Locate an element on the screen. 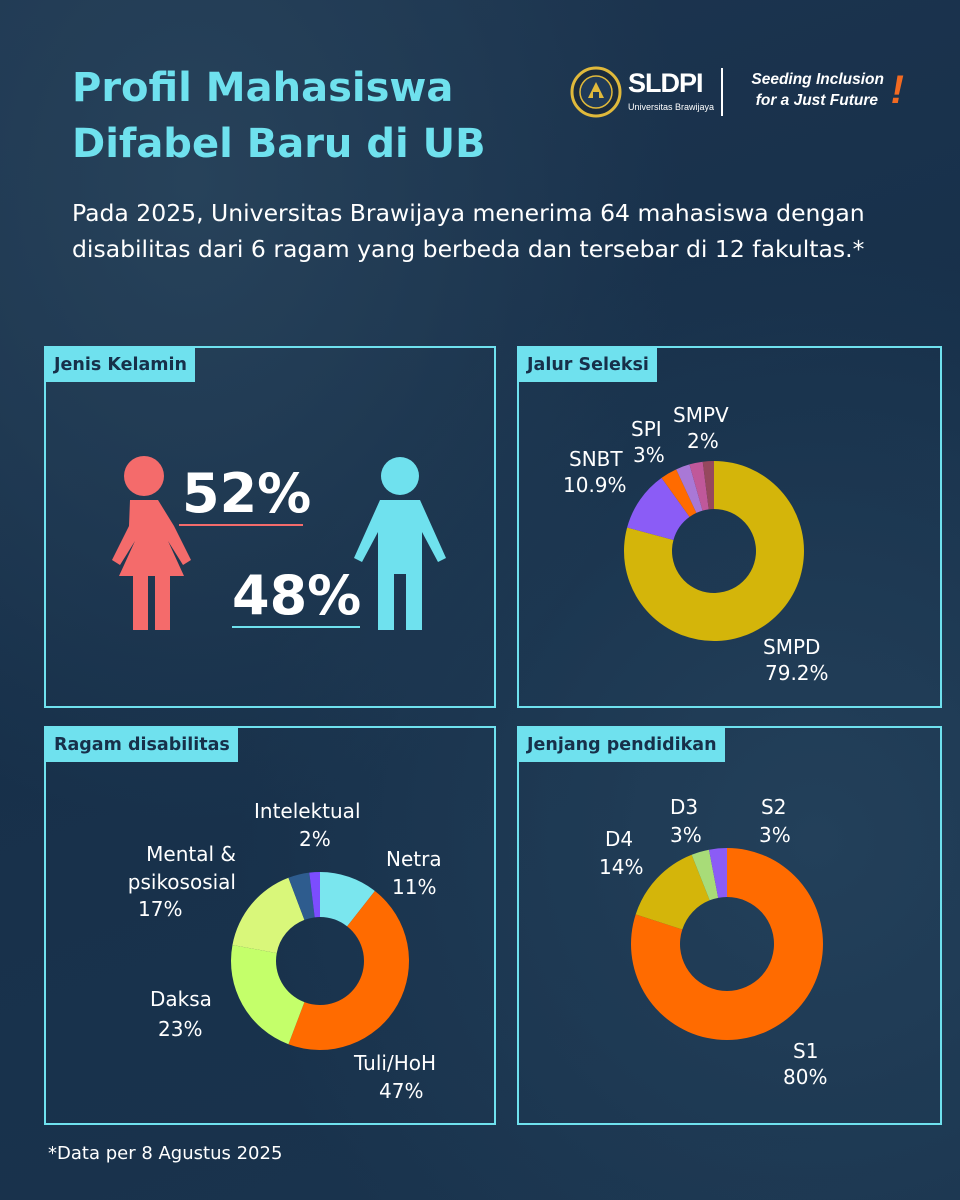 The width and height of the screenshot is (960, 1200). label-smpv-name: SMPV is located at coordinates (701, 415).